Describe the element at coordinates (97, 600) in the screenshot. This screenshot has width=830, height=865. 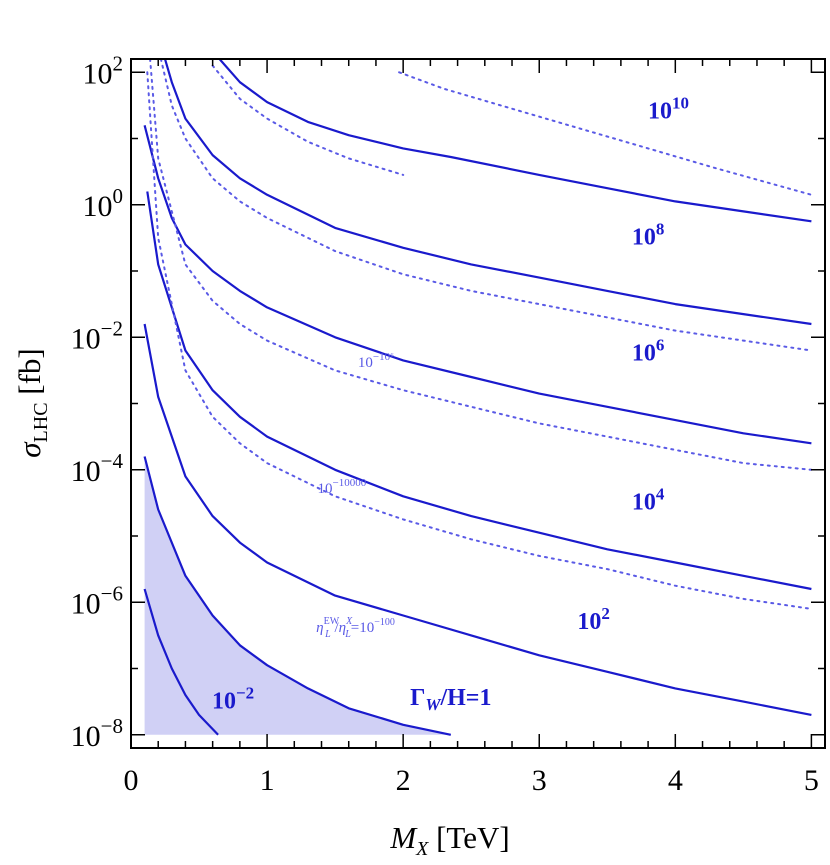
I see `y-tick-label: 10⁻⁶` at that location.